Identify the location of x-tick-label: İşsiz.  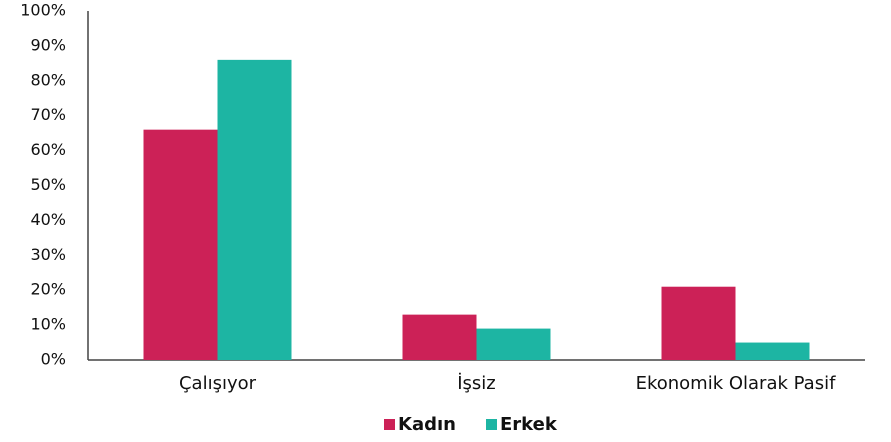
(476, 383).